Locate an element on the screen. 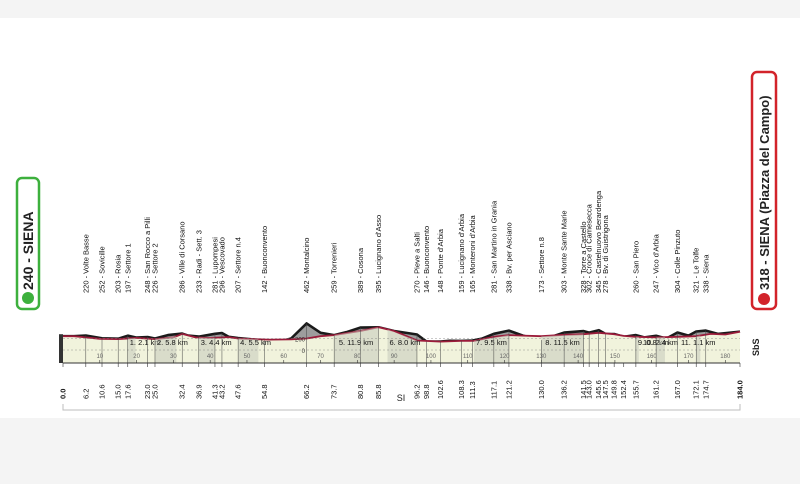 The width and height of the screenshot is (800, 484). start-icon is located at coordinates (28, 298).